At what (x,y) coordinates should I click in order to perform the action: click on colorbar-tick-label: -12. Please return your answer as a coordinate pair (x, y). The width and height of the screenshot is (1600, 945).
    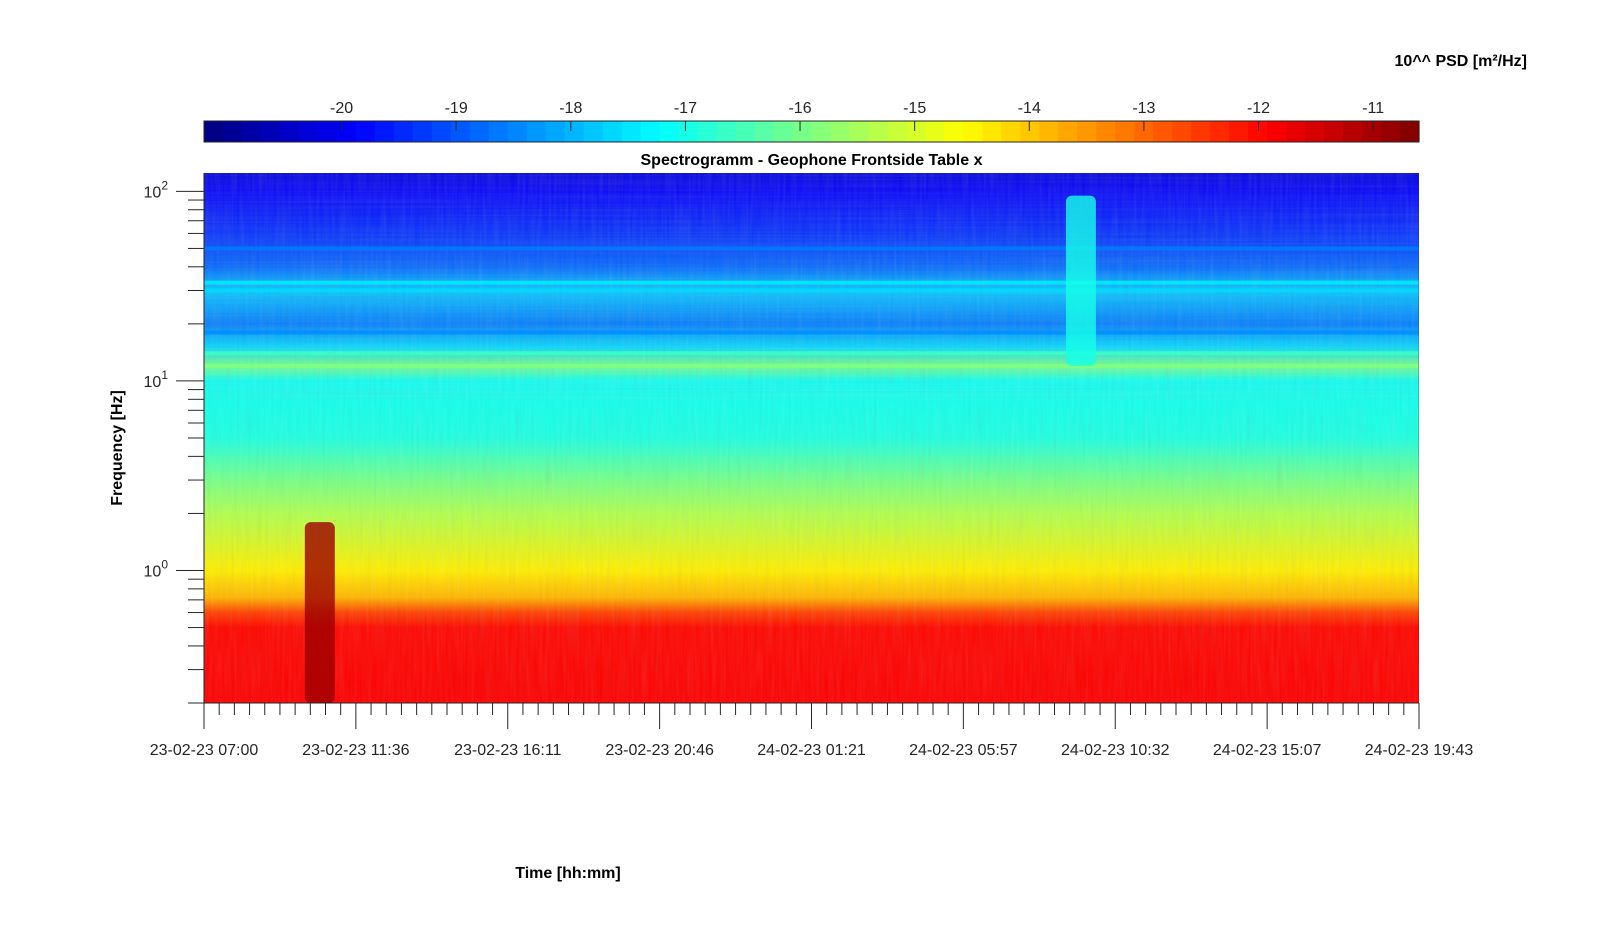
    Looking at the image, I should click on (1258, 108).